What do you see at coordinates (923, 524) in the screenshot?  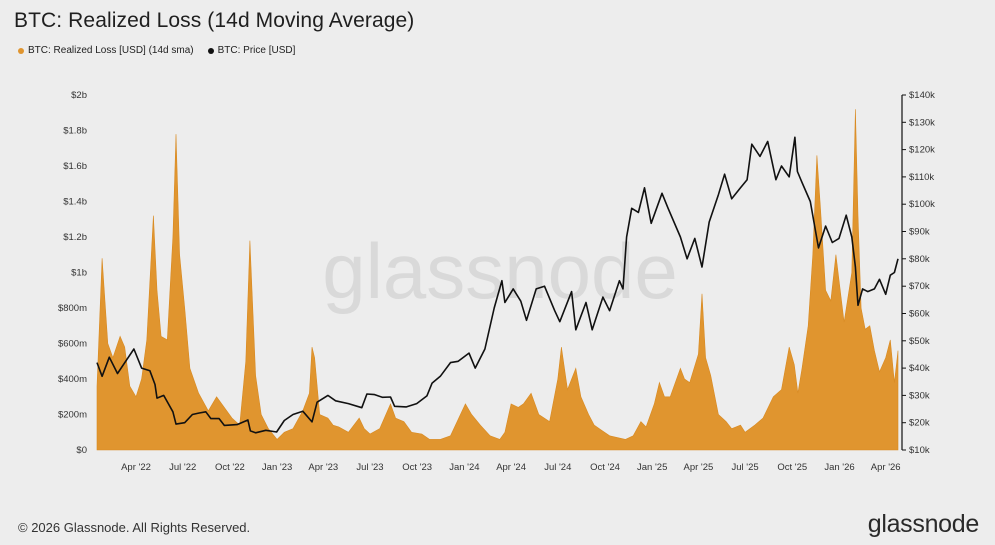 I see `glassnode-logo: glassnode` at bounding box center [923, 524].